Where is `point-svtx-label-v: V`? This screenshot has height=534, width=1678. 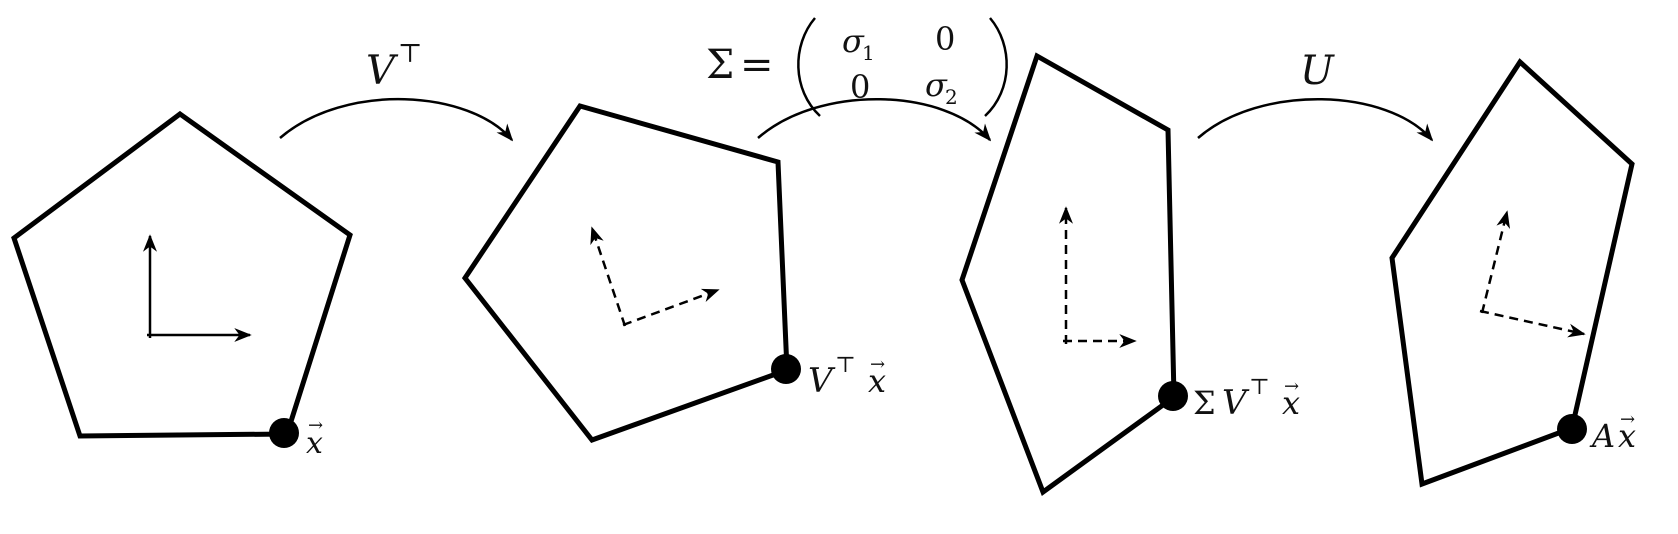 point-svtx-label-v: V is located at coordinates (1236, 403).